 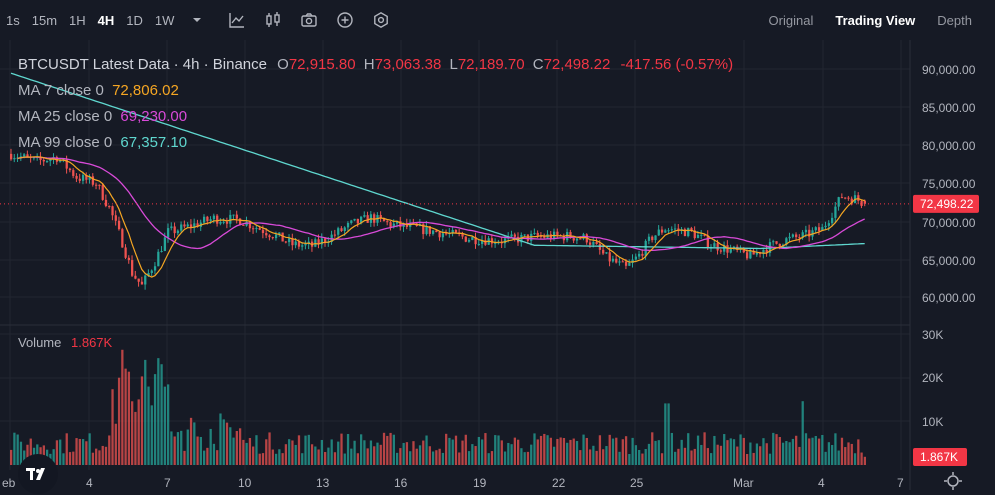 I want to click on ma25-value: 69,230.00, so click(x=154, y=116).